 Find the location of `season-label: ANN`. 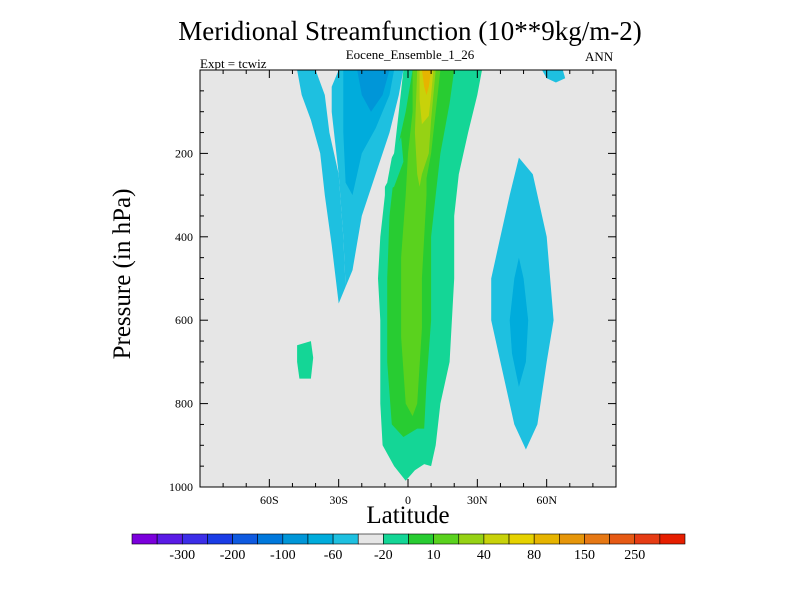

season-label: ANN is located at coordinates (599, 56).